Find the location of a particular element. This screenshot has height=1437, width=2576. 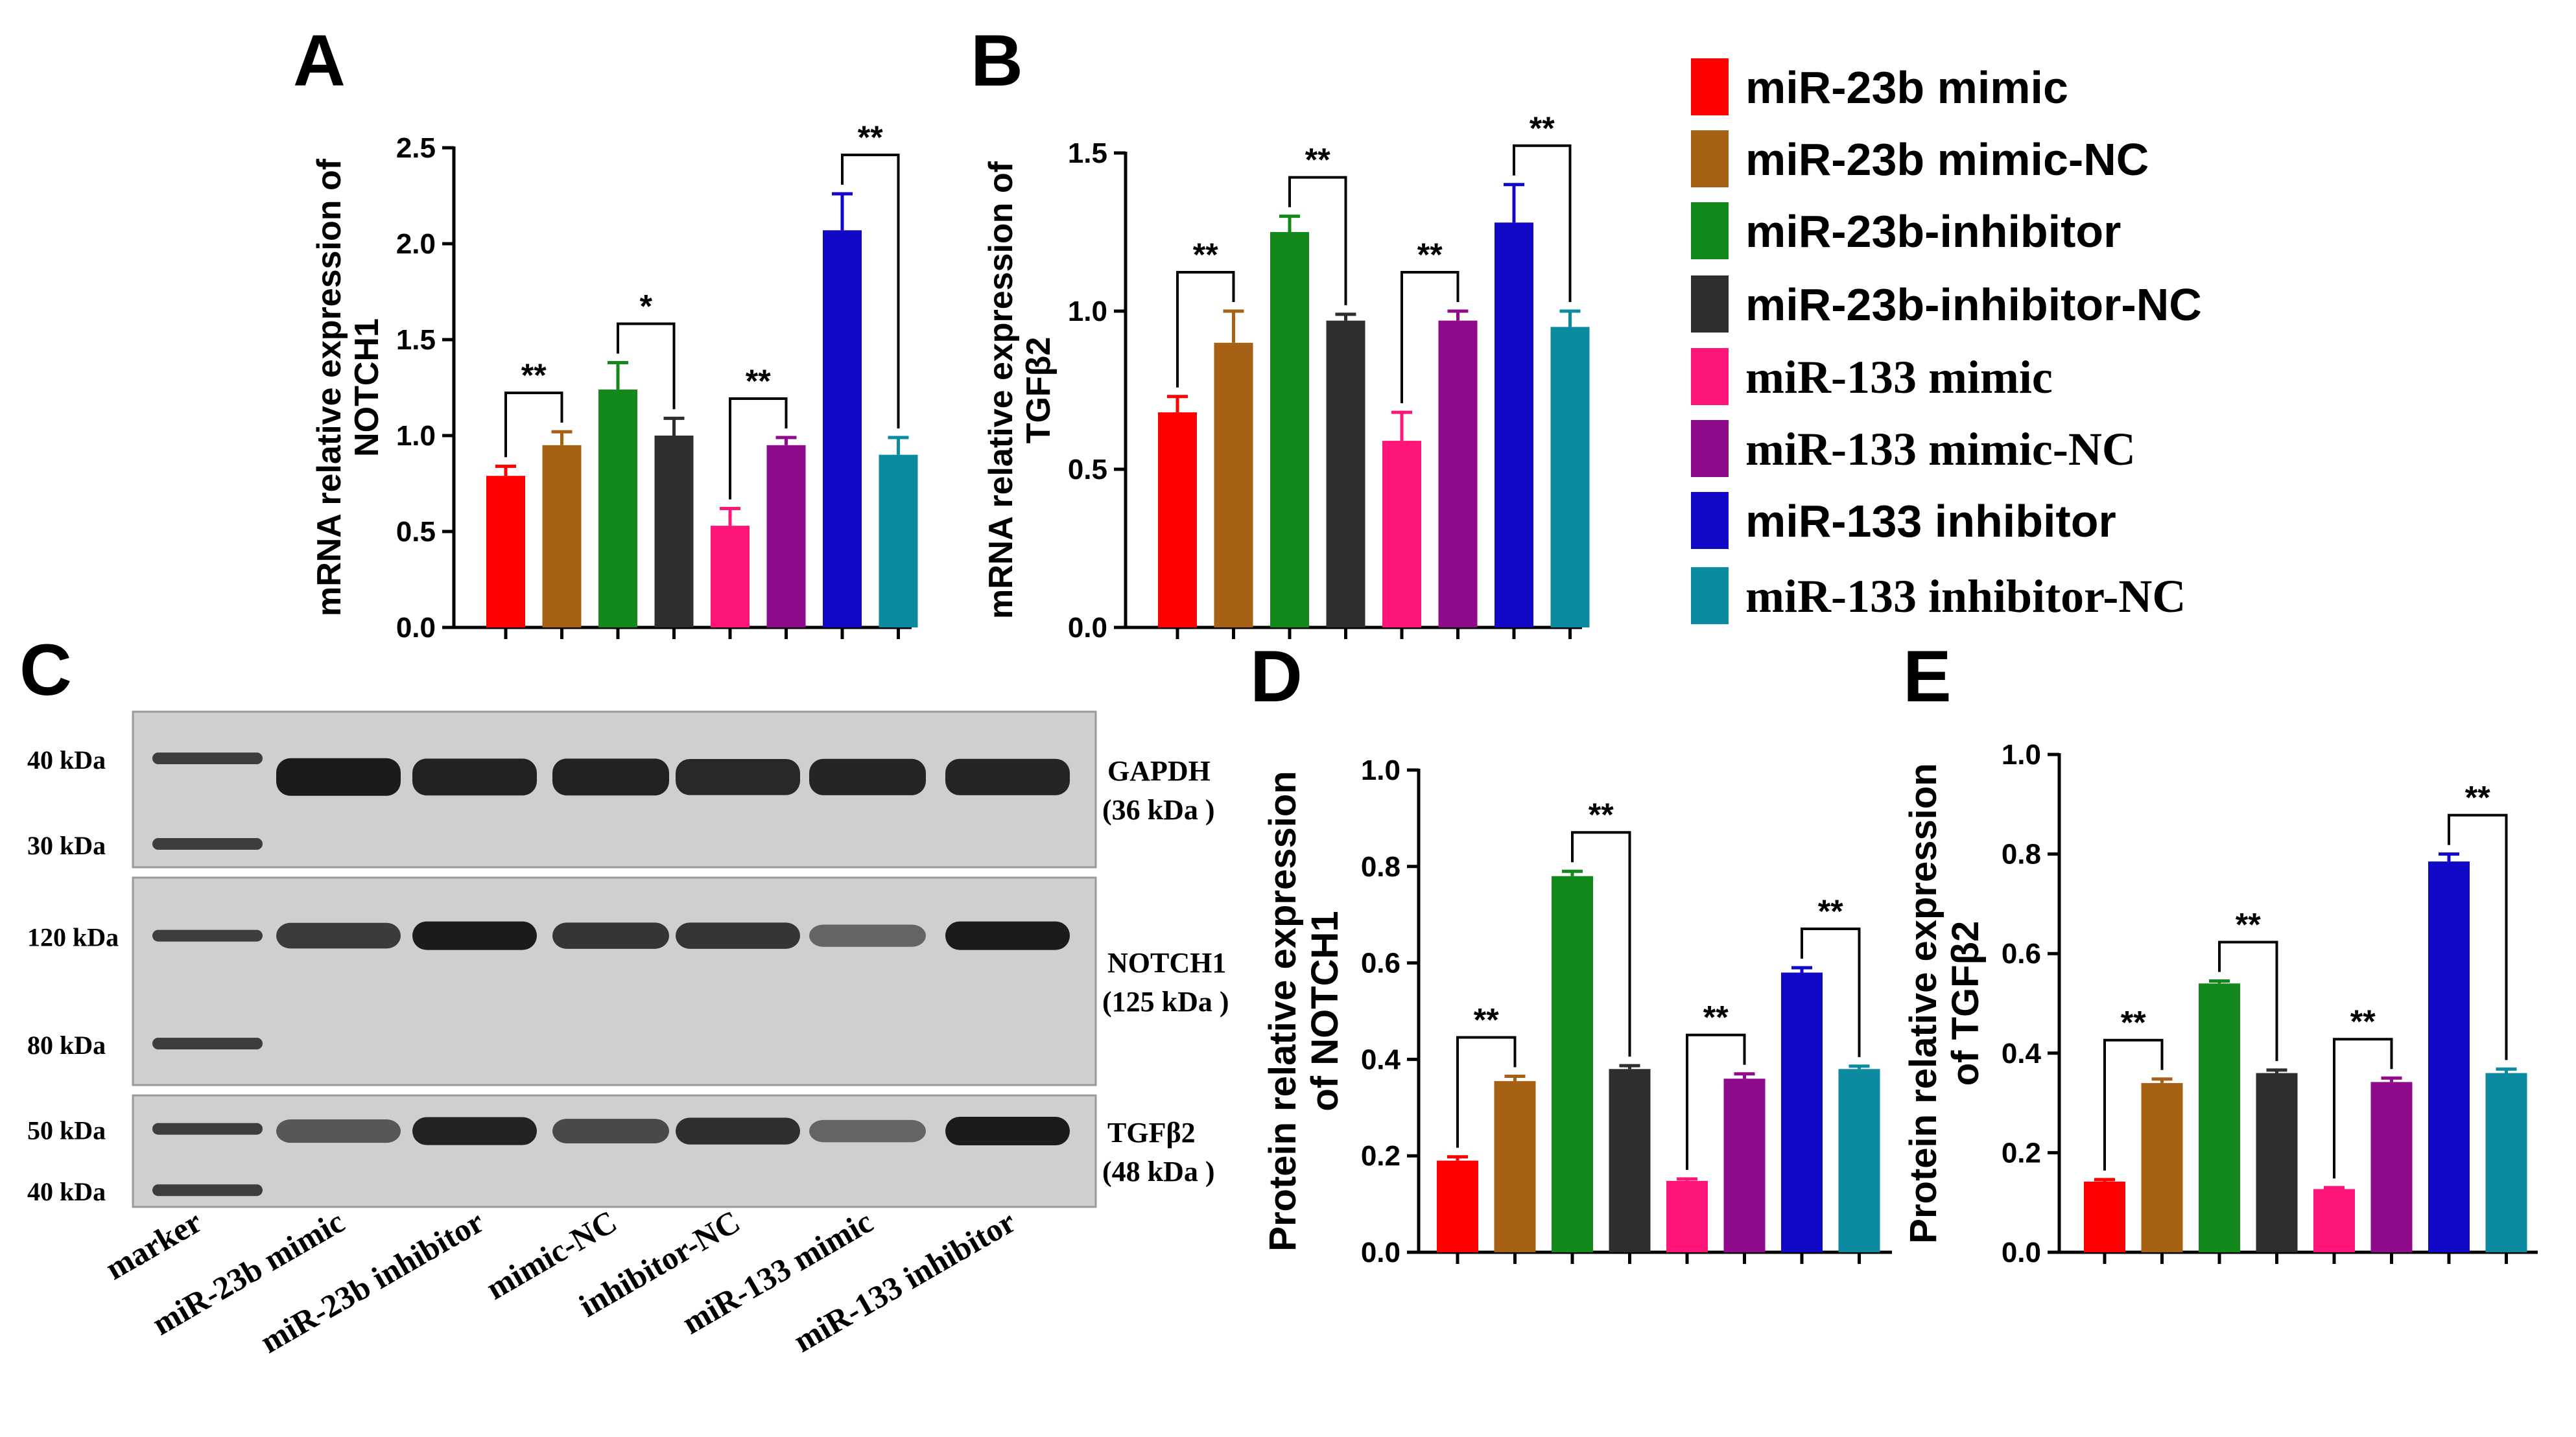

y-axis-label: mRNA relative expression ofNOTCH1 is located at coordinates (349, 387).